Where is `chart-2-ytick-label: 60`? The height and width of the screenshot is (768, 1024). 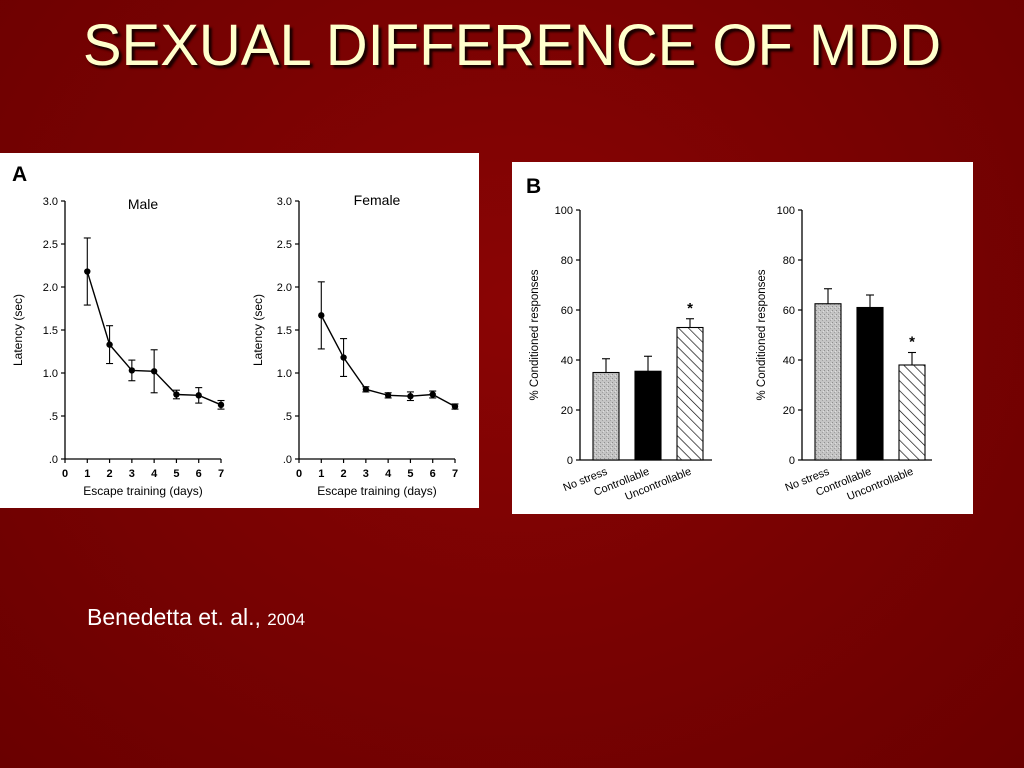 chart-2-ytick-label: 60 is located at coordinates (567, 311).